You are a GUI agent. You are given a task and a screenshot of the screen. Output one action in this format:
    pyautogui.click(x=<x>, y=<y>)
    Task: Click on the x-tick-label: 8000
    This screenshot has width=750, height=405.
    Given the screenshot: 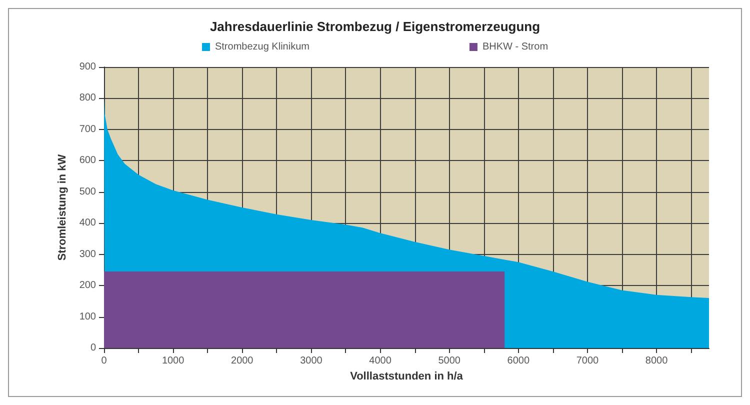 What is the action you would take?
    pyautogui.click(x=656, y=361)
    